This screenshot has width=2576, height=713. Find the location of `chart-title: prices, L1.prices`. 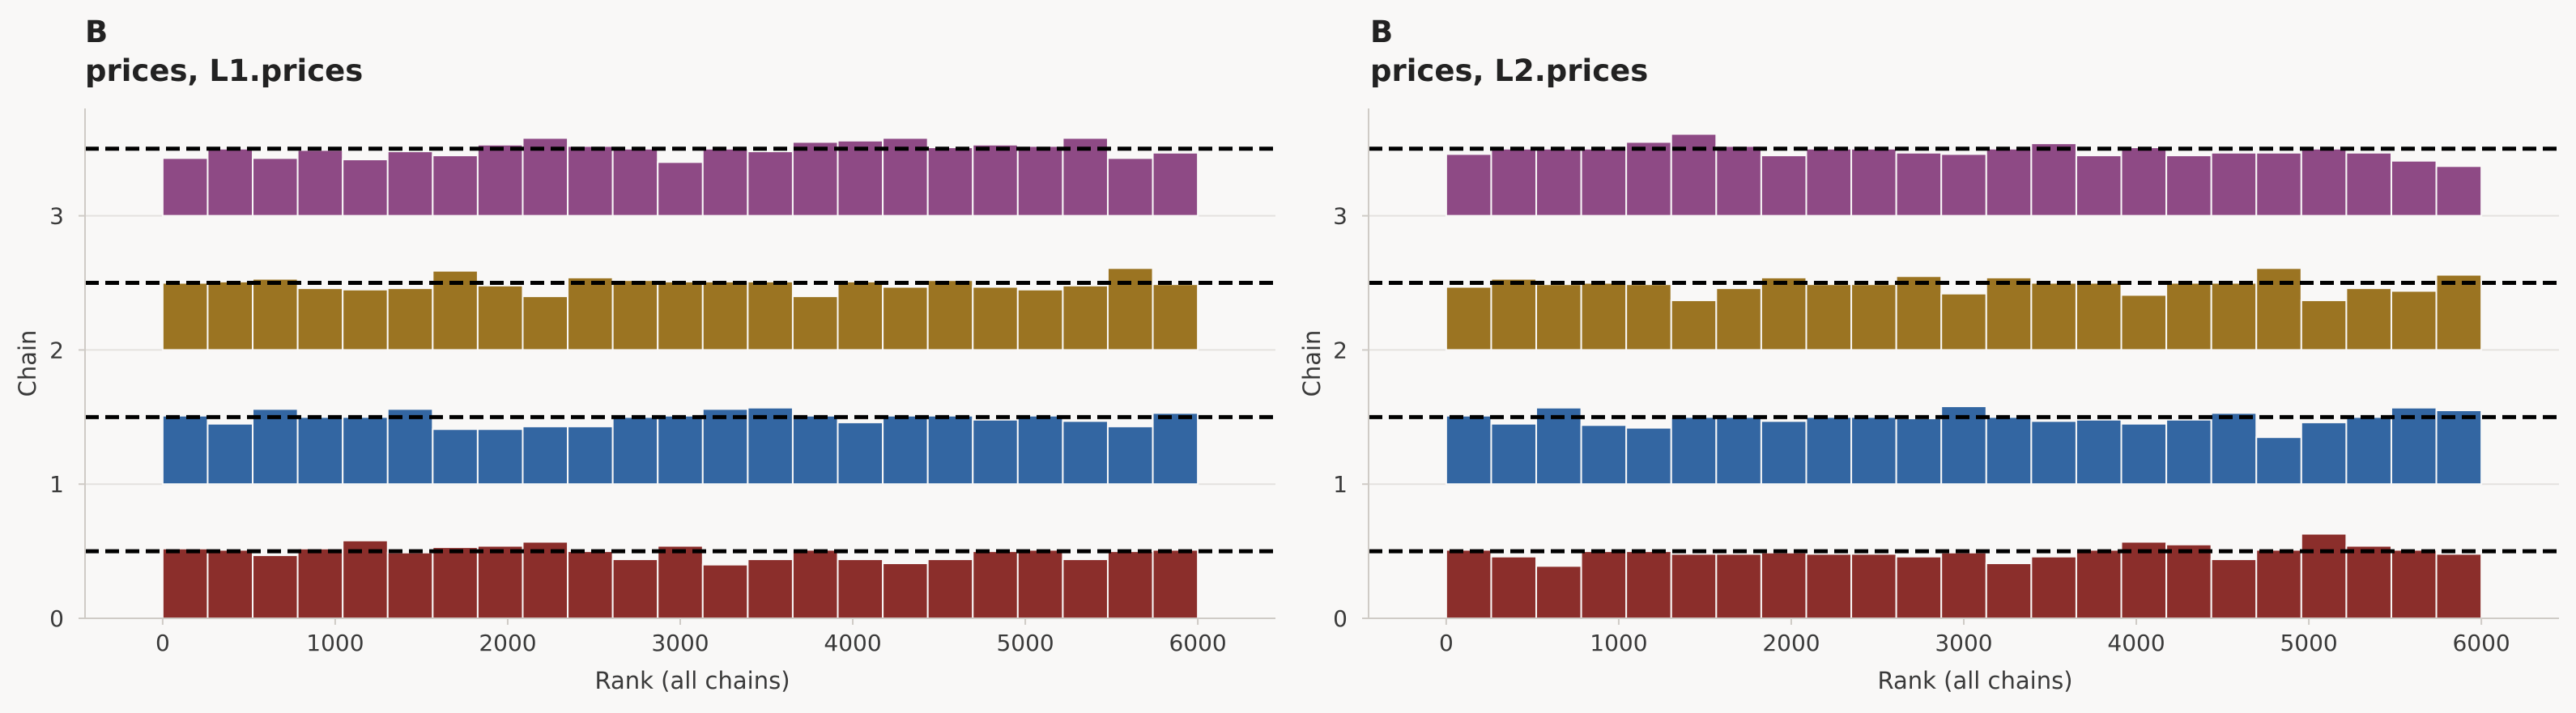

chart-title: prices, L1.prices is located at coordinates (224, 70).